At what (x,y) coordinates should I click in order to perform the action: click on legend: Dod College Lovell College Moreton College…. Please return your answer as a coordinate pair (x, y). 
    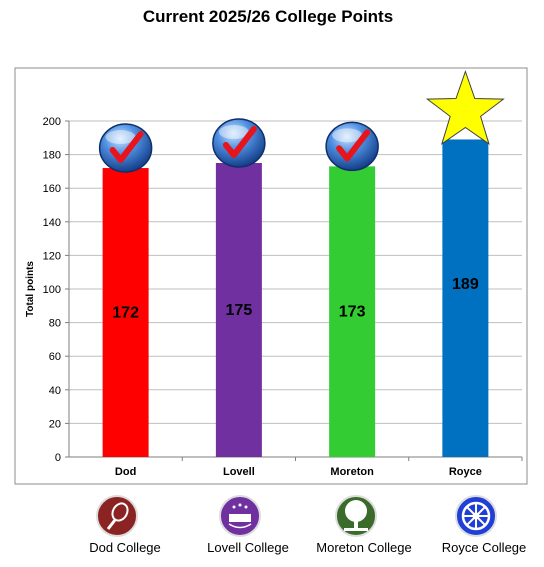
    Looking at the image, I should click on (308, 525).